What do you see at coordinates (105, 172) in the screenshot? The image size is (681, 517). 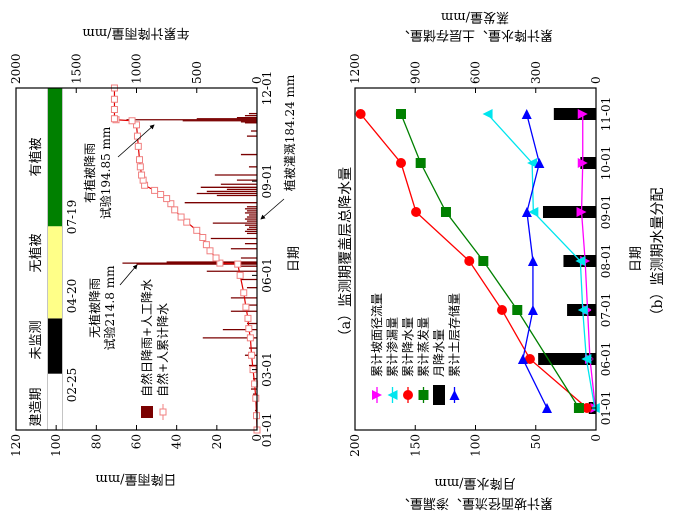 I see `annotation: 试验194.85 mm` at bounding box center [105, 172].